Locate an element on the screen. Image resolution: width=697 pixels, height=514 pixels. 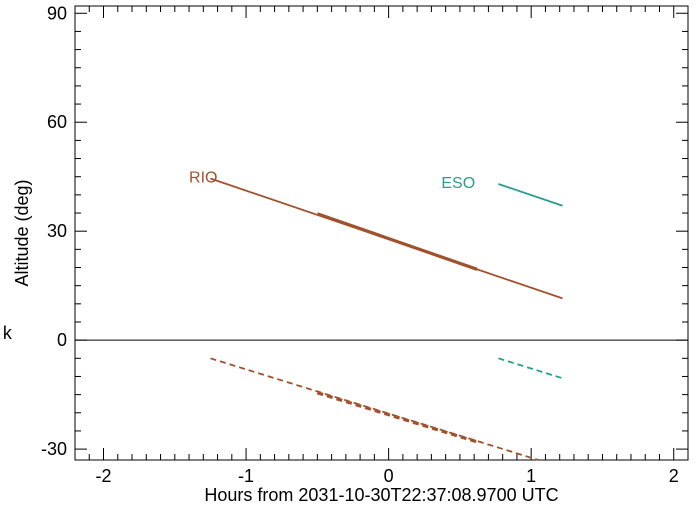
x-tick-label: 2 is located at coordinates (674, 476).